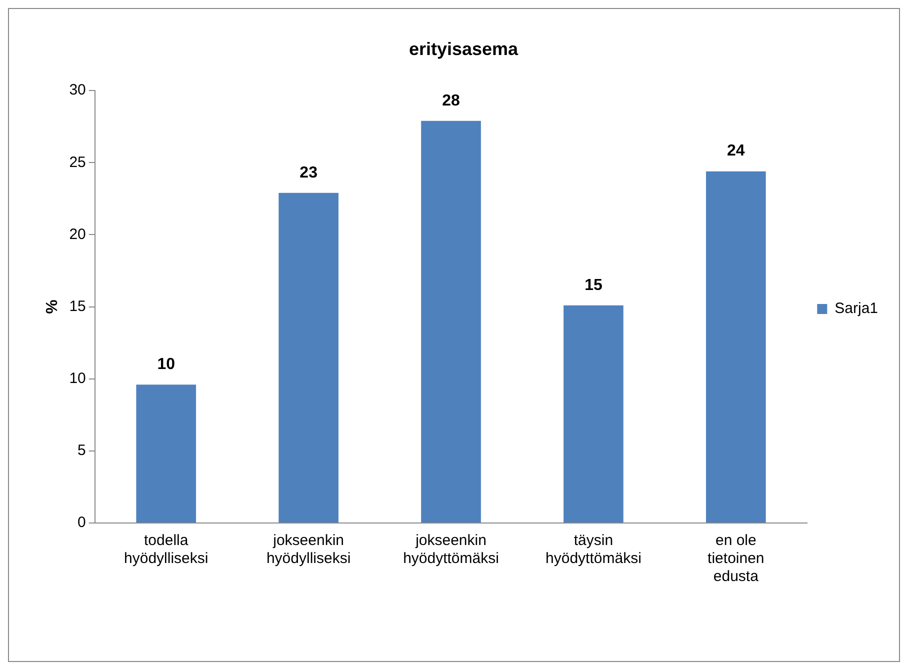 The width and height of the screenshot is (909, 670). Describe the element at coordinates (451, 101) in the screenshot. I see `data-label: 28` at that location.